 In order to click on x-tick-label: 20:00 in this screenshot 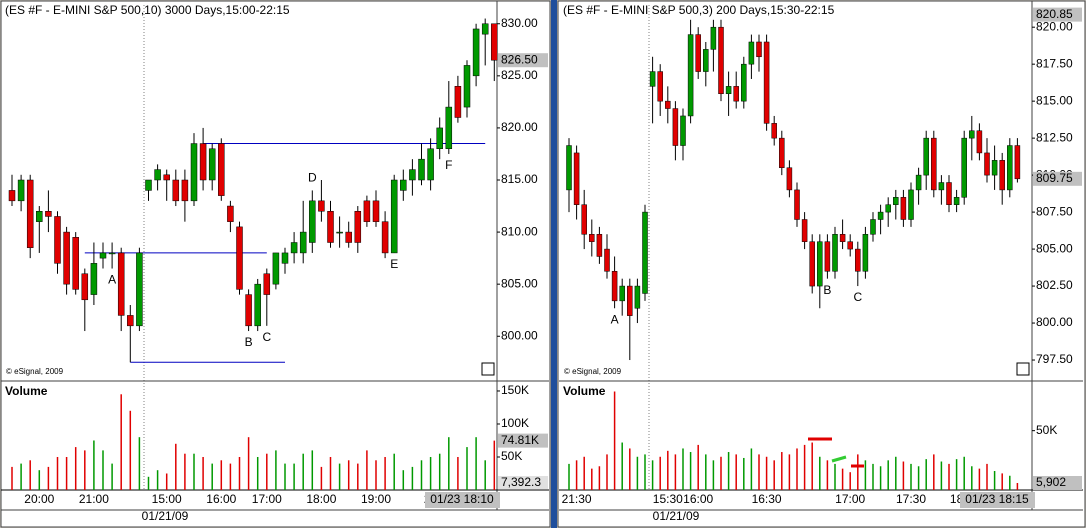, I will do `click(39, 499)`.